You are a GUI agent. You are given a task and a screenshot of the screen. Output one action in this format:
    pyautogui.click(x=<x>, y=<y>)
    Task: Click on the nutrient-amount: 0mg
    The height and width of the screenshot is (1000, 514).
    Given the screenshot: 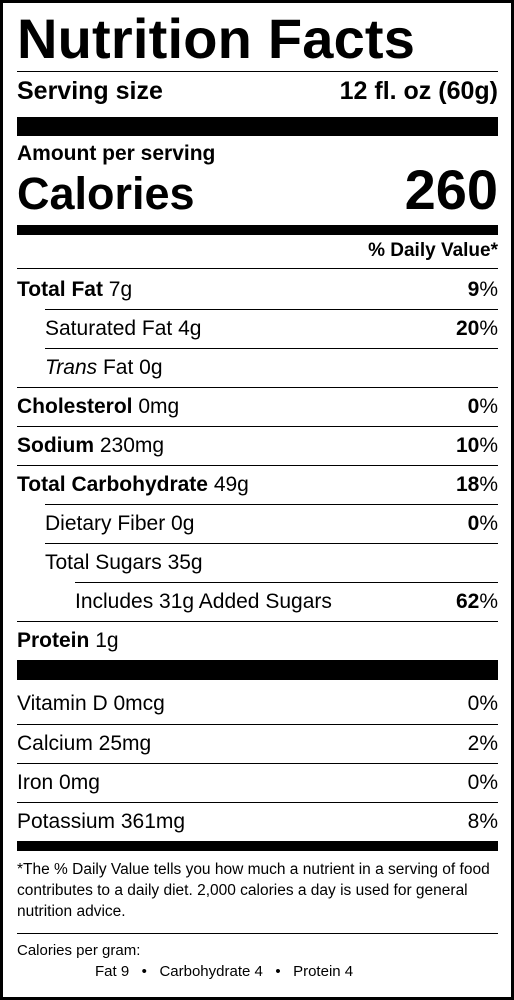 What is the action you would take?
    pyautogui.click(x=159, y=406)
    